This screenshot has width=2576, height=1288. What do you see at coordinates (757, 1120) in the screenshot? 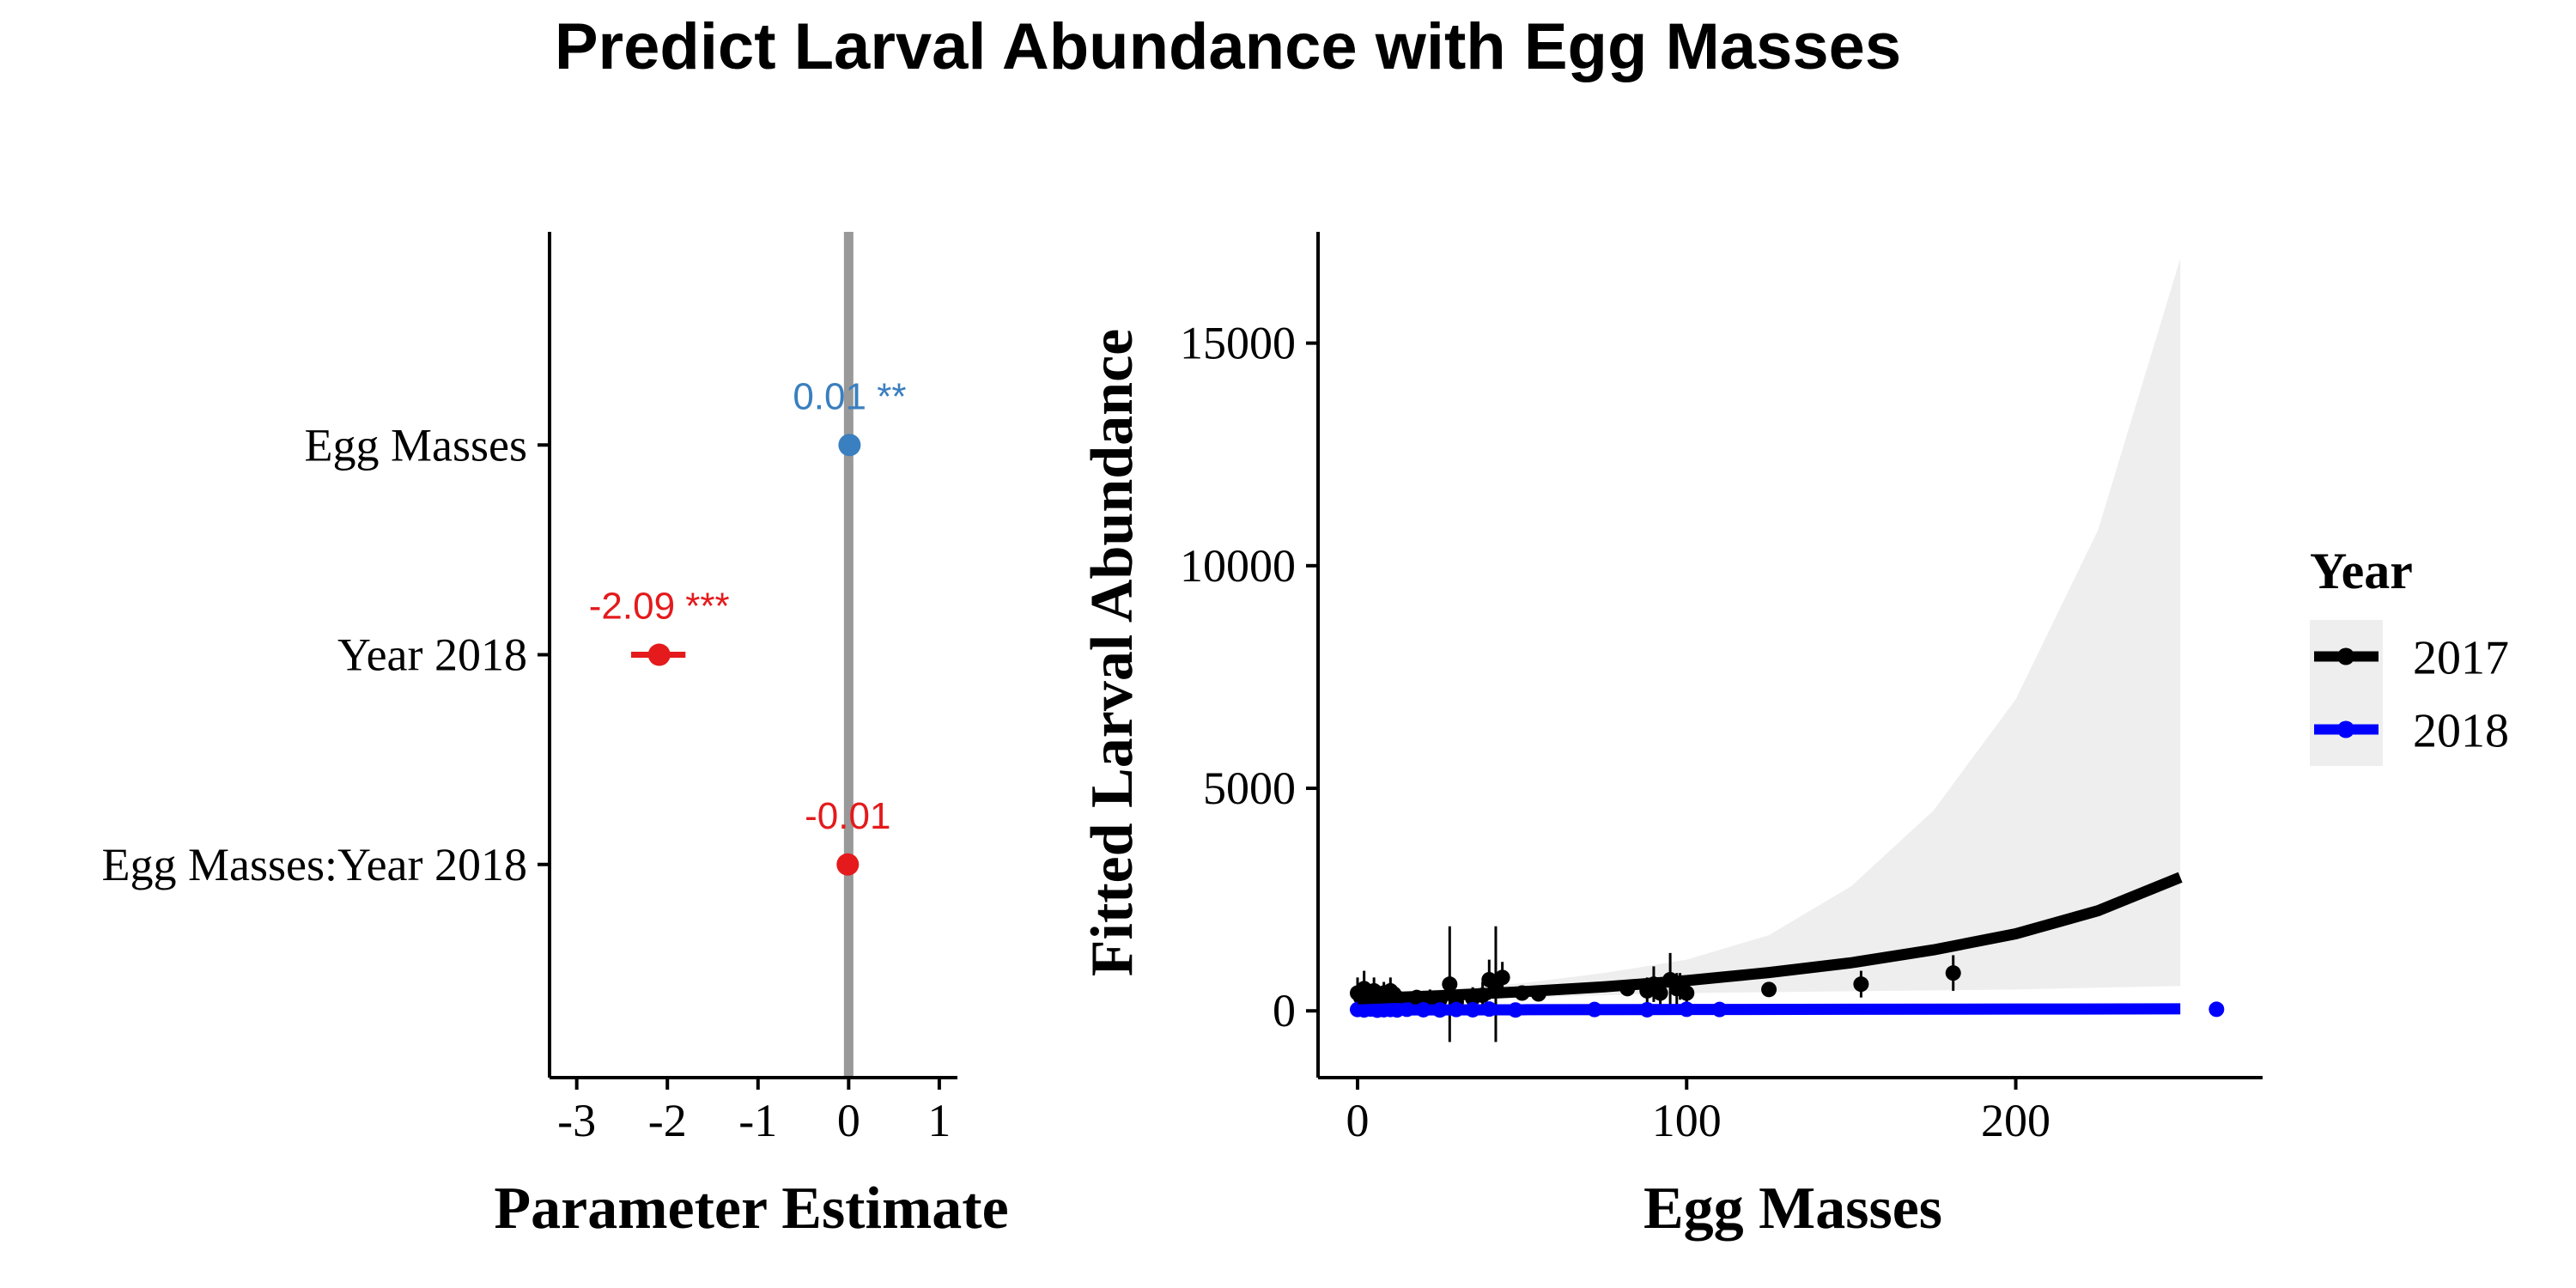
I see `coef-x-tick-label: -1` at bounding box center [757, 1120].